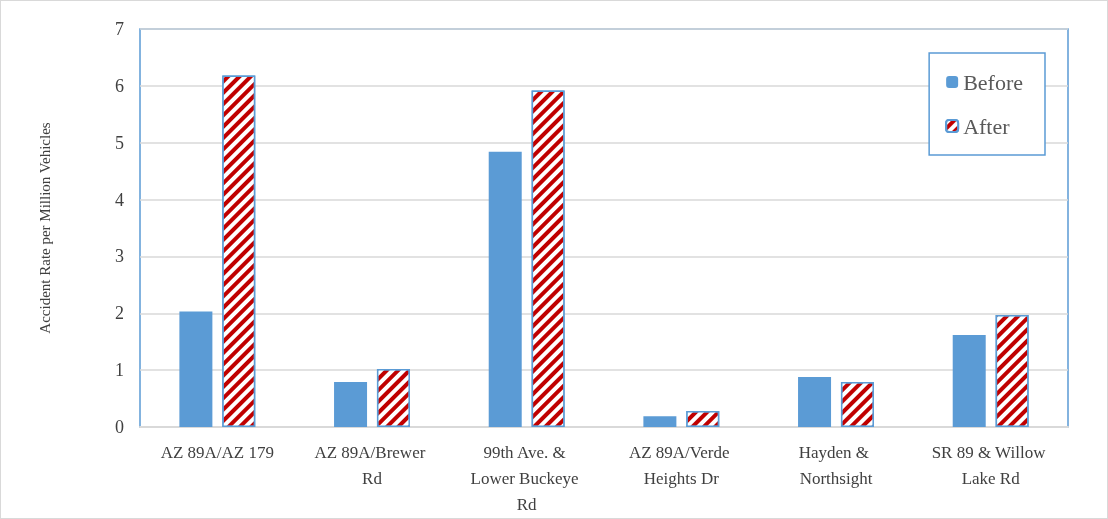 This screenshot has height=519, width=1108. What do you see at coordinates (119, 313) in the screenshot?
I see `y-tick-label: 2` at bounding box center [119, 313].